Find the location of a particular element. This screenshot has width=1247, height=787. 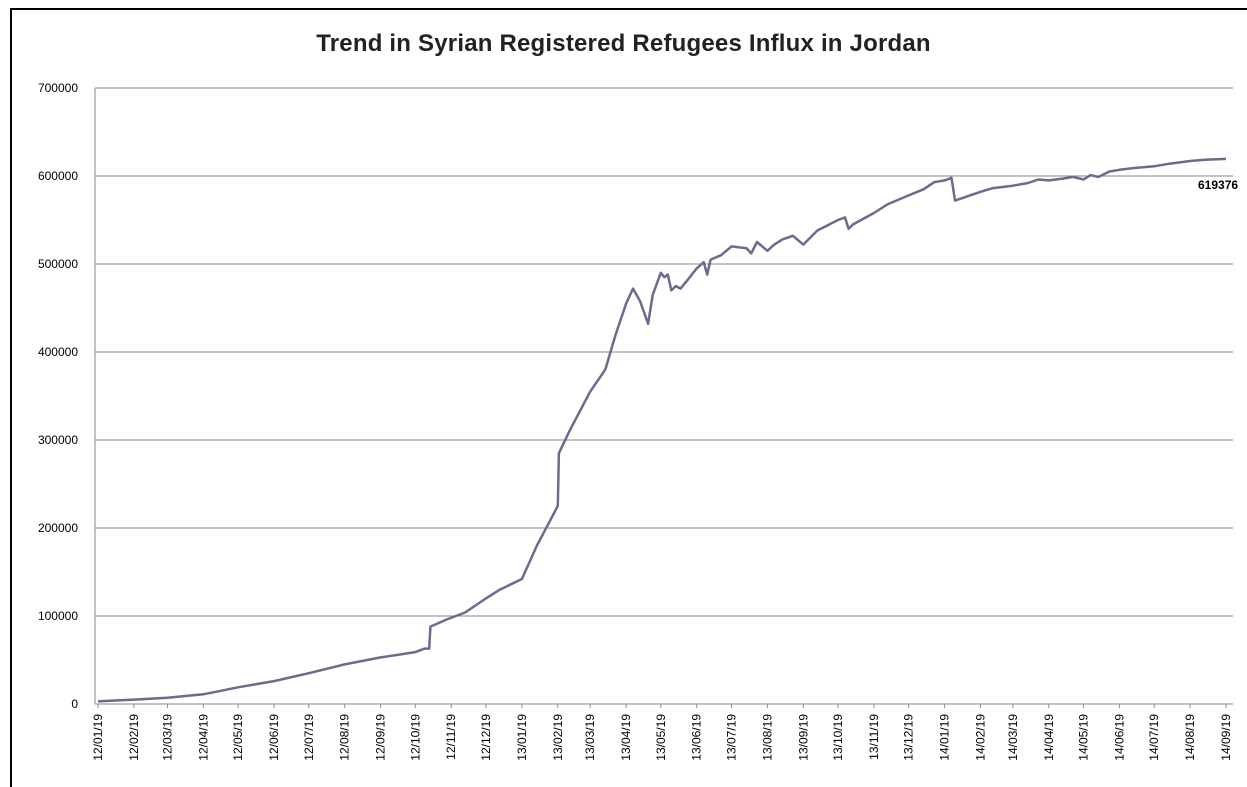

x-tick-label: 14/04/19 is located at coordinates (1049, 737).